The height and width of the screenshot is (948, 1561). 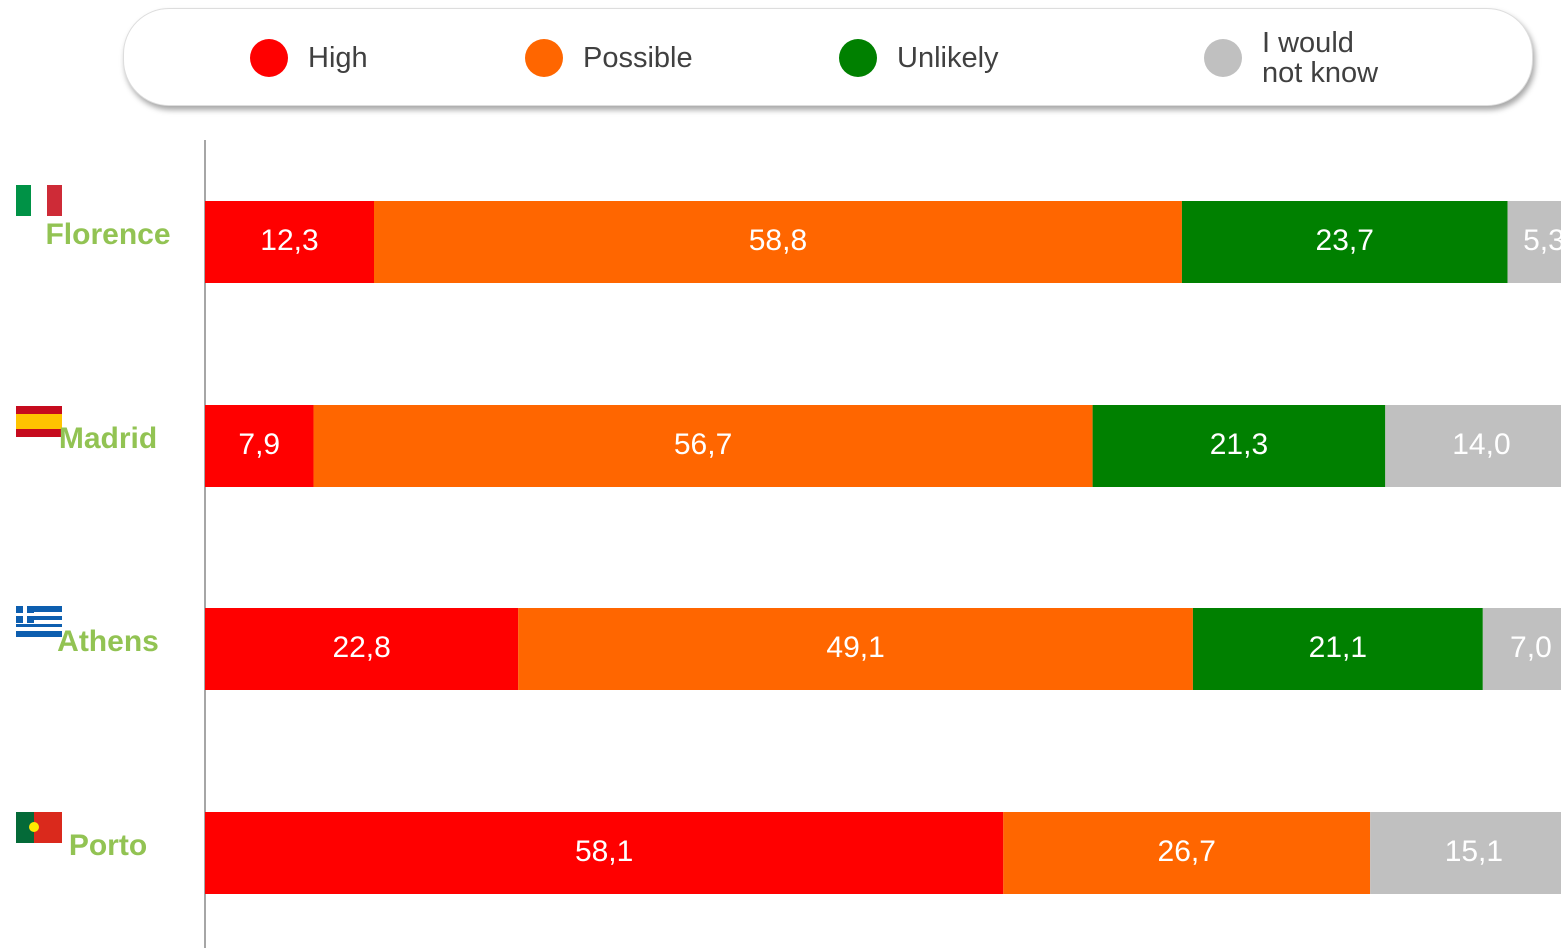 I want to click on legend-item: I would not know, so click(x=1303, y=58).